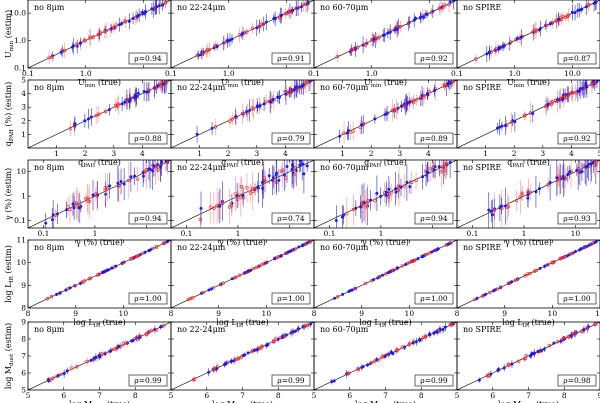 Image resolution: width=600 pixels, height=403 pixels. What do you see at coordinates (96, 360) in the screenshot?
I see `panel-r4-c0: 5 6 7 8 5 6 7 8 9 no 8μm ρ=0.99 log Mdust (true)` at bounding box center [96, 360].